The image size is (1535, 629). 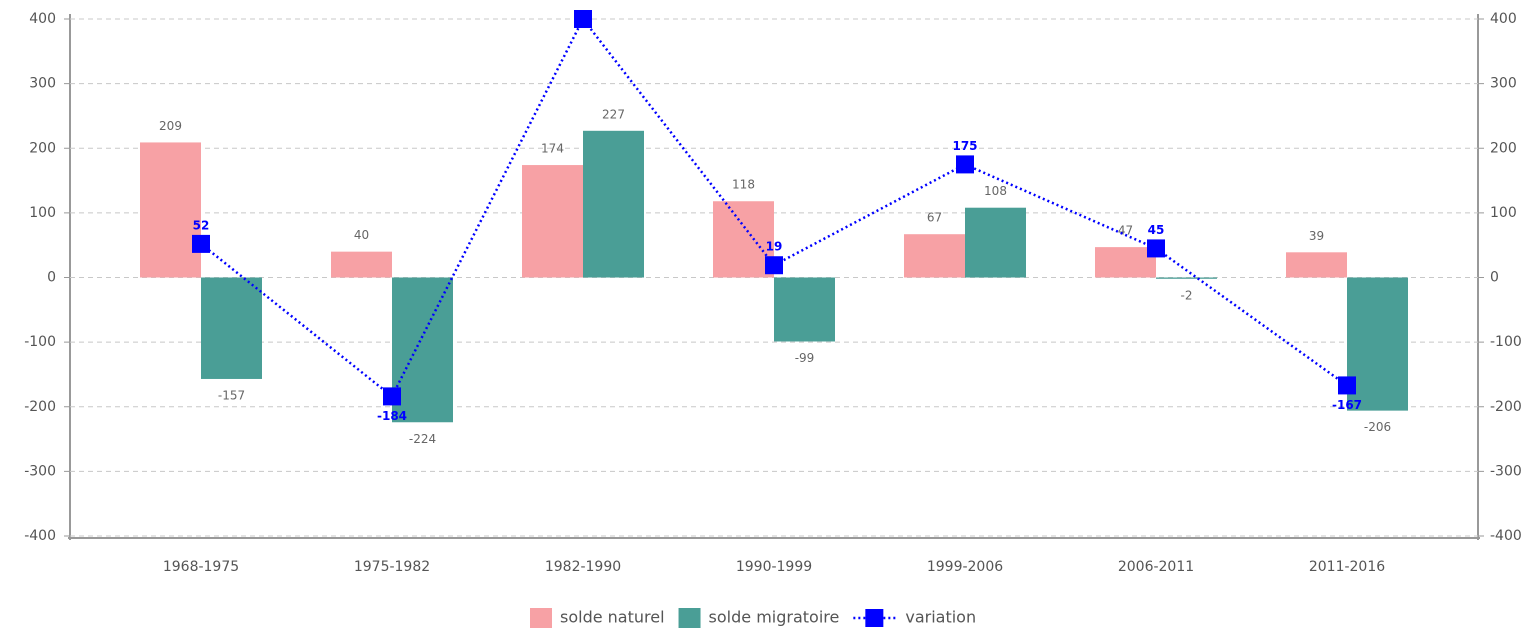 What do you see at coordinates (1503, 19) in the screenshot?
I see `y2-tick-label: 400` at bounding box center [1503, 19].